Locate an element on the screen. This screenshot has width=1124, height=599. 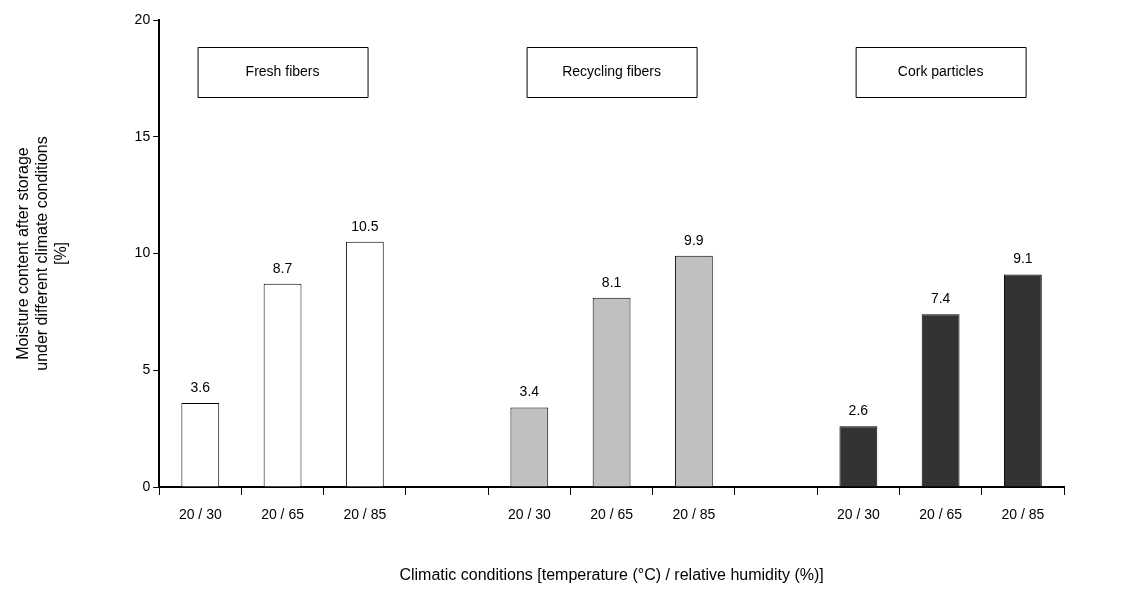
annotation: Fresh fibers is located at coordinates (282, 70).